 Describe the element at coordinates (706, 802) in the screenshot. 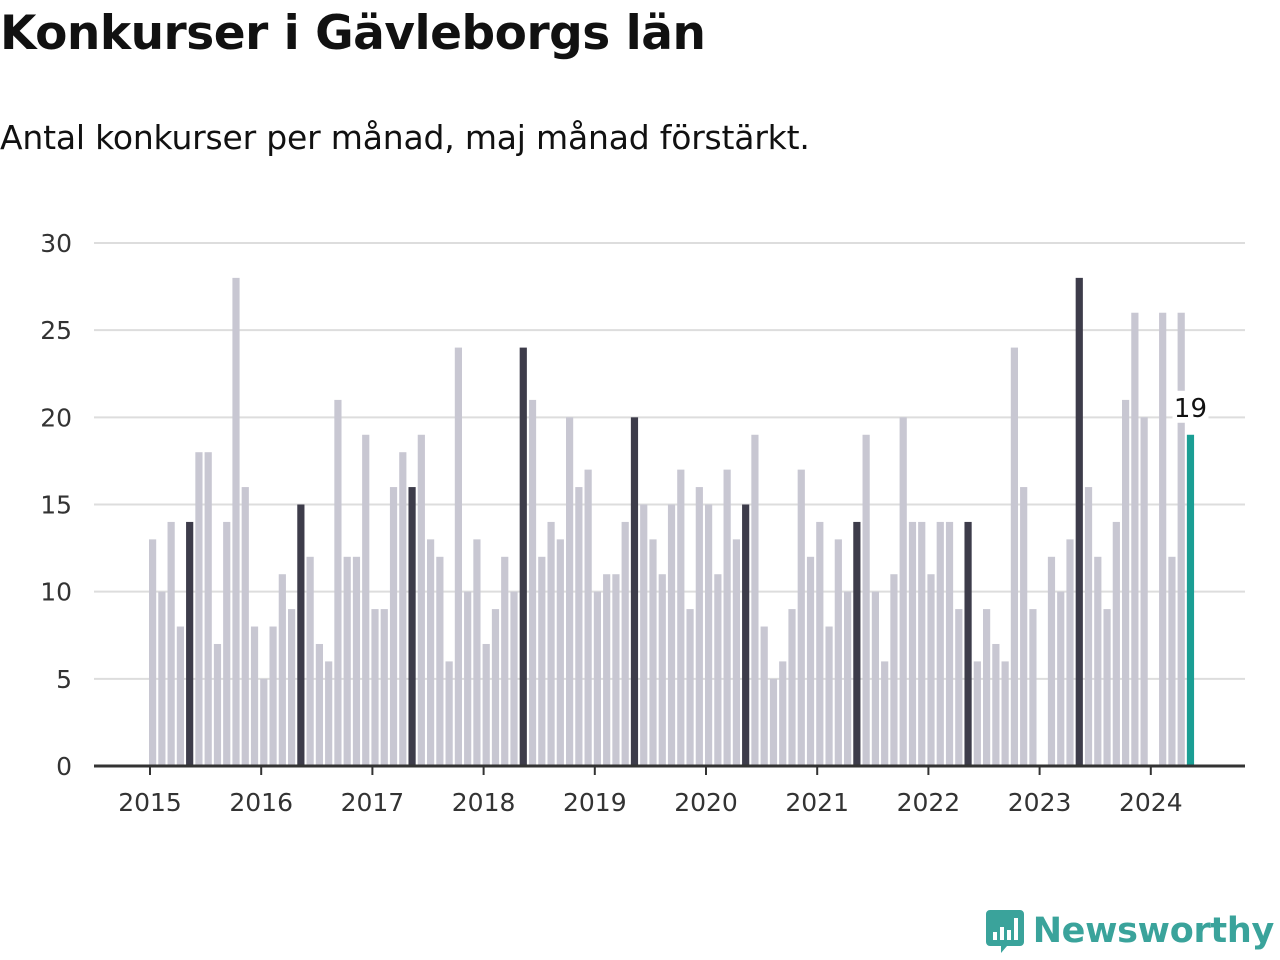

I see `x-tick-label: 2020` at that location.